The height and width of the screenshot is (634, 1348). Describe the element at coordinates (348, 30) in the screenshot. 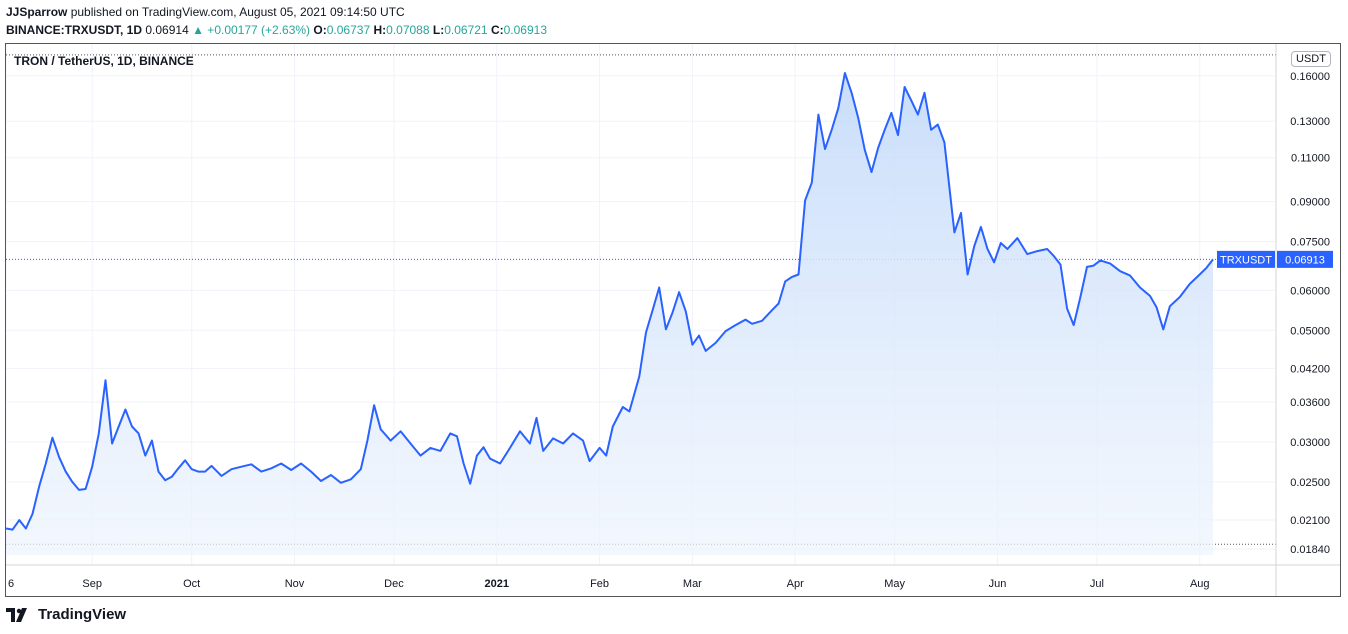

I see `open-value: 0.06737` at that location.